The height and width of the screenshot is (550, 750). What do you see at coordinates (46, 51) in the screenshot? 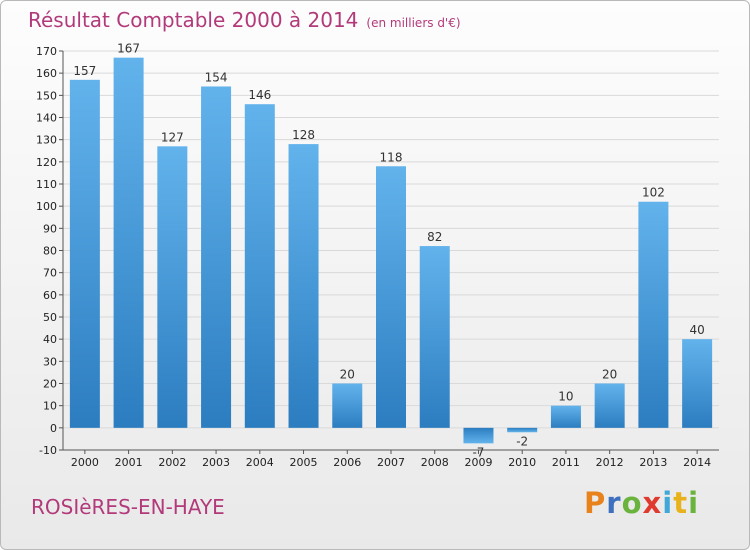
I see `y-tick-label: 170` at bounding box center [46, 51].